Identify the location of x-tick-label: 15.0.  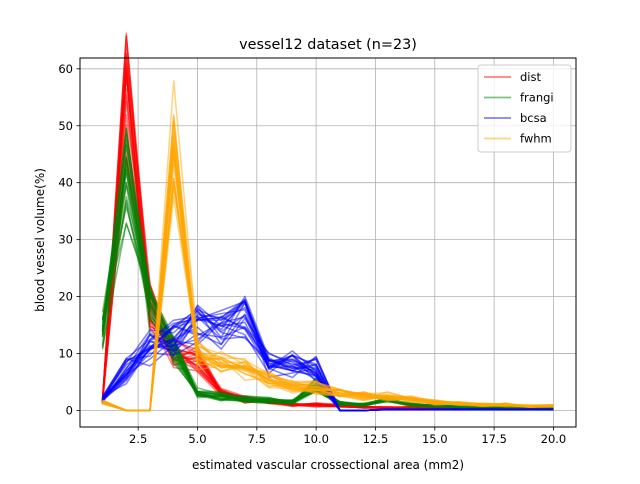
(435, 439).